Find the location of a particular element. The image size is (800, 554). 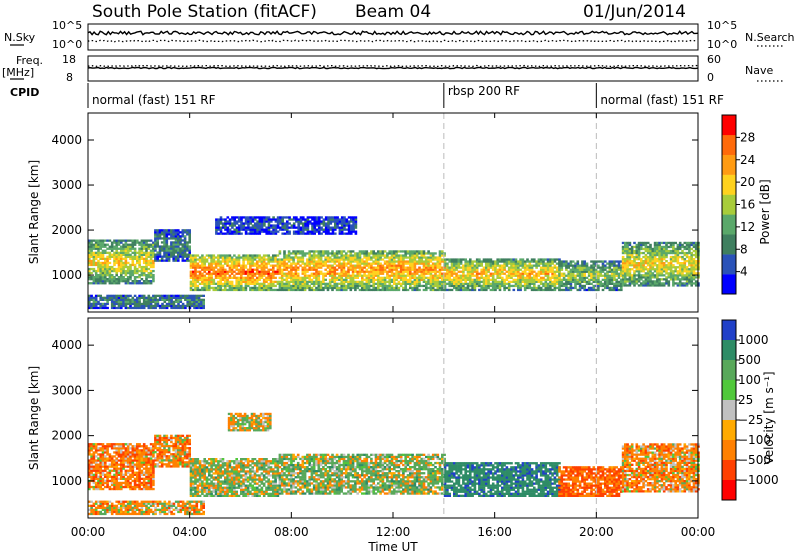

colorbar-segment is located at coordinates (729, 204).